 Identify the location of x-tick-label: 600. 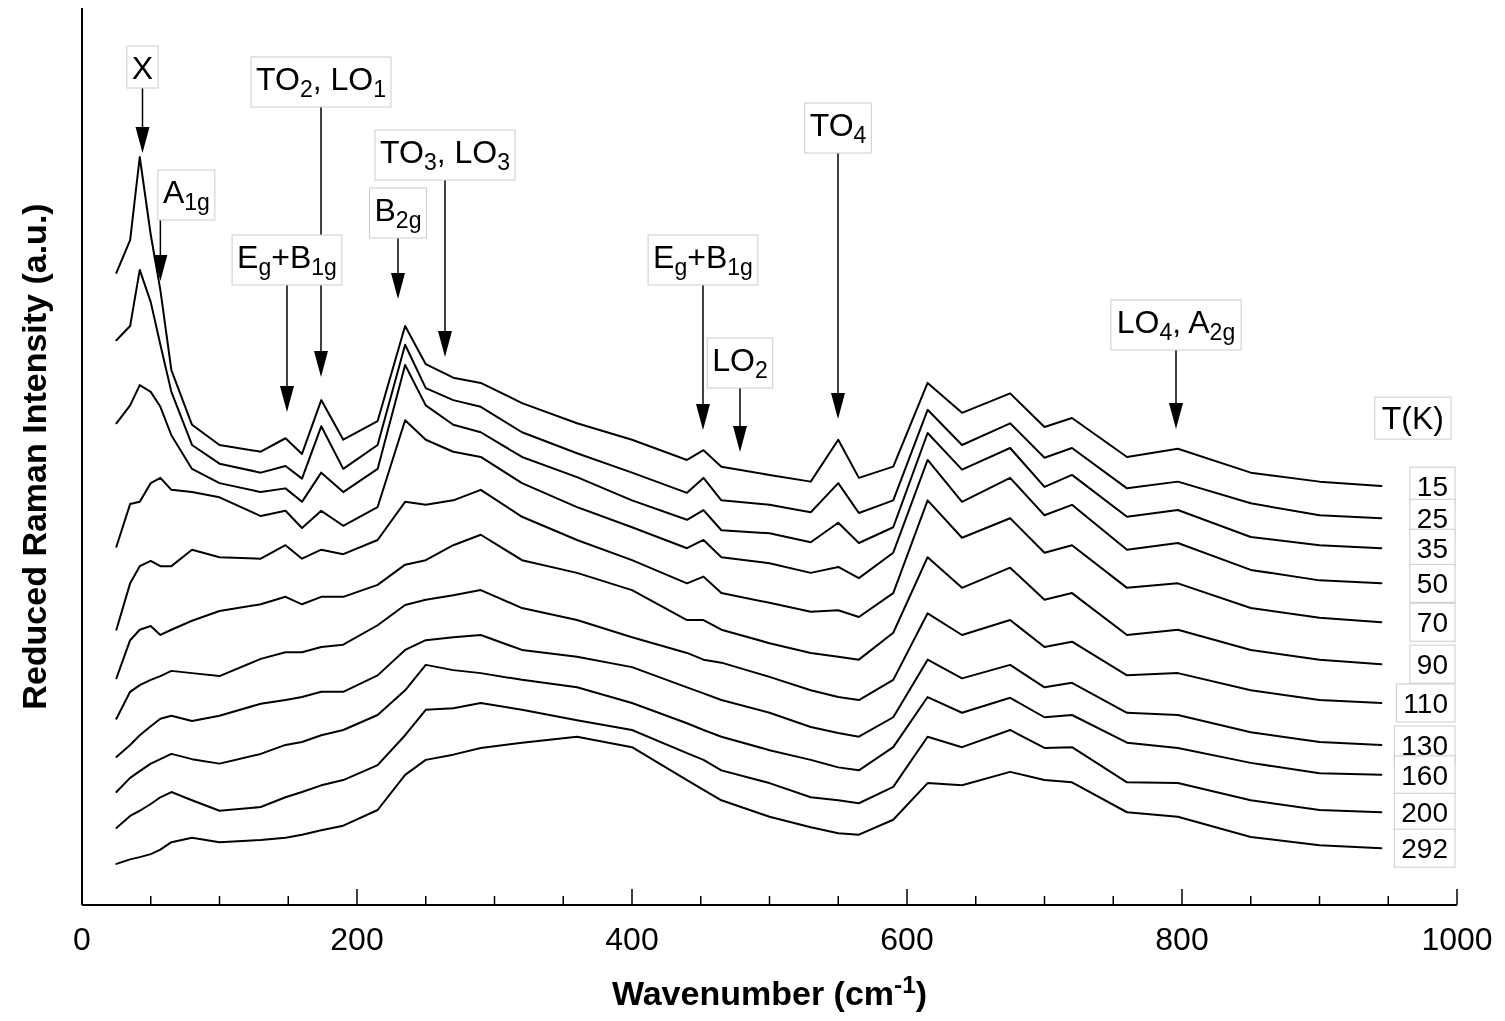
(907, 939).